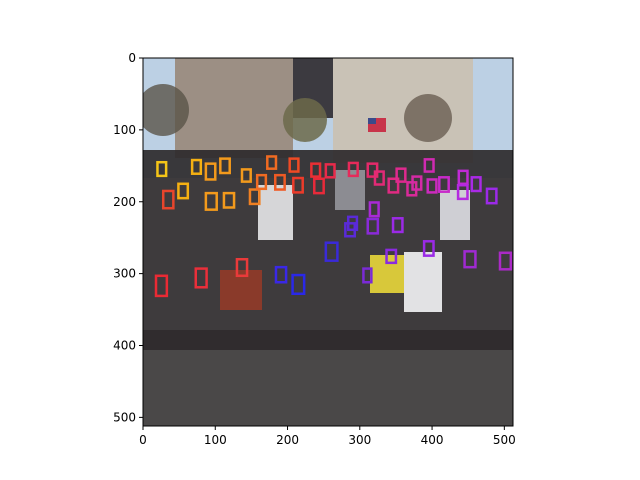 Image resolution: width=640 pixels, height=480 pixels. Describe the element at coordinates (128, 237) in the screenshot. I see `y-axis: 0 100 200 300 400 500` at that location.